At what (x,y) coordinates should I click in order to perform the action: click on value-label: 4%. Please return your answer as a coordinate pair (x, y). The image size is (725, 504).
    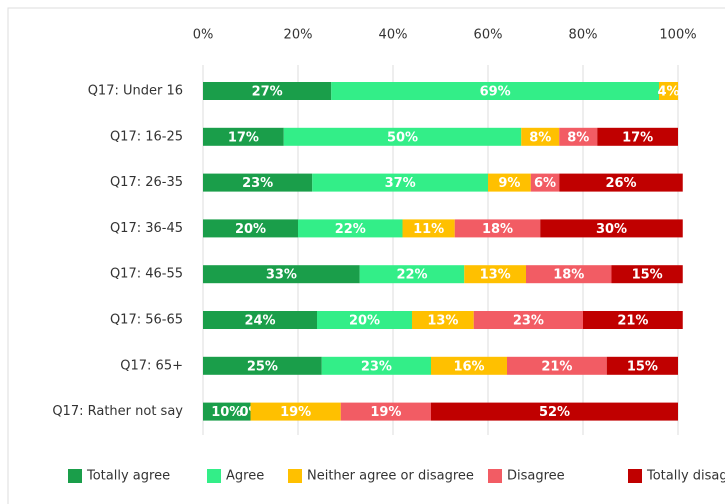
    Looking at the image, I should click on (668, 92).